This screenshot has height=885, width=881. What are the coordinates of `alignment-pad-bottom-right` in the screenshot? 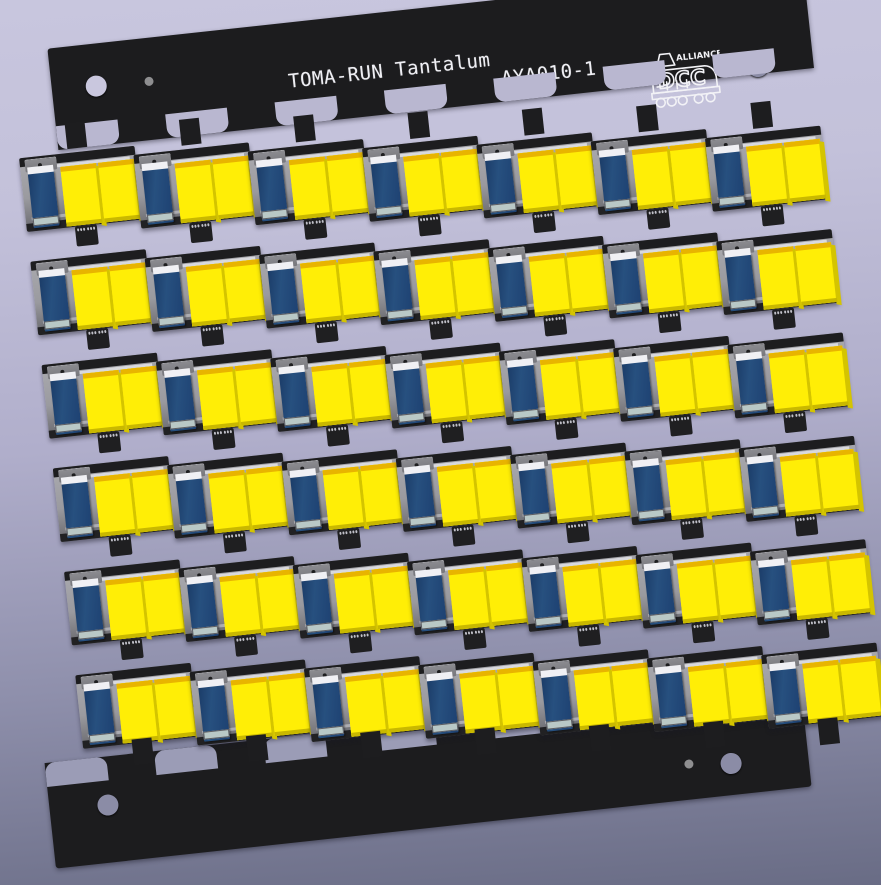 It's located at (688, 764).